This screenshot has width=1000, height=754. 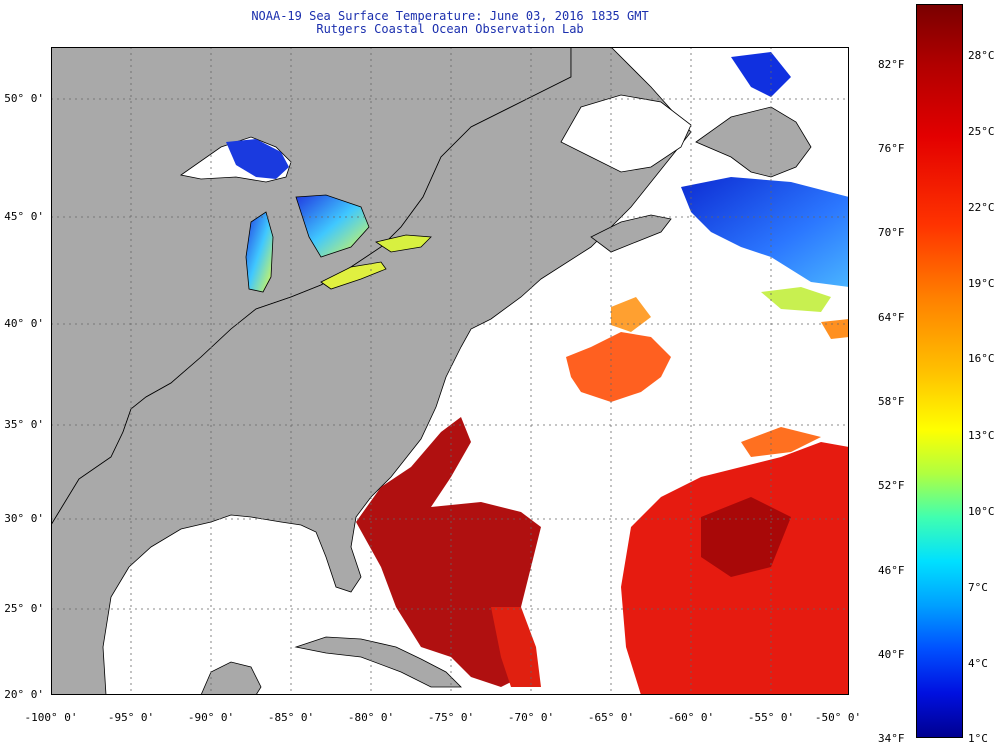 I want to click on lat-label: 35° 0', so click(x=24, y=424).